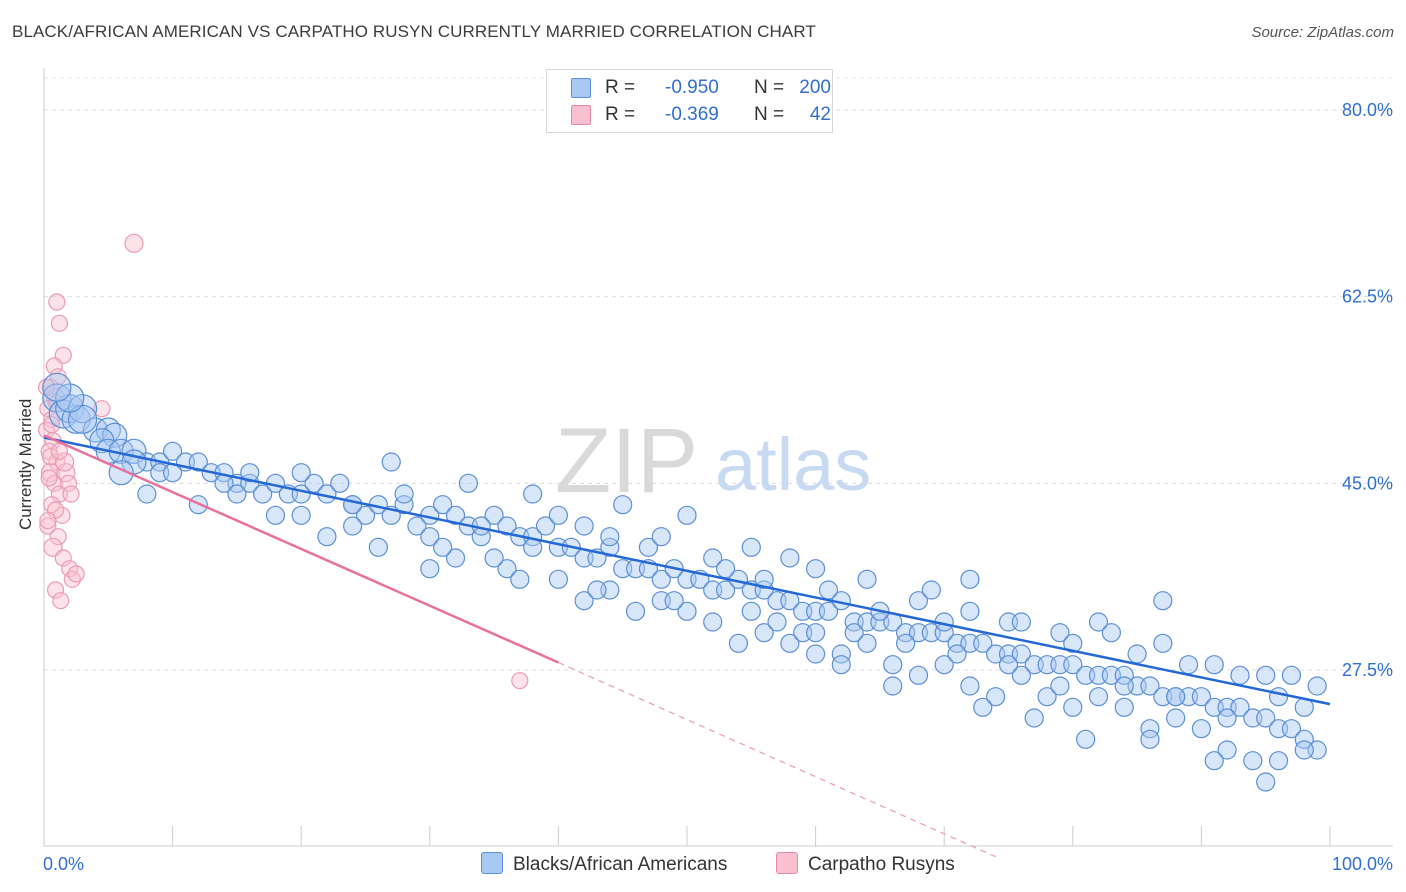 The image size is (1406, 892). What do you see at coordinates (1367, 483) in the screenshot?
I see `y-tick-label: 45.0%` at bounding box center [1367, 483].